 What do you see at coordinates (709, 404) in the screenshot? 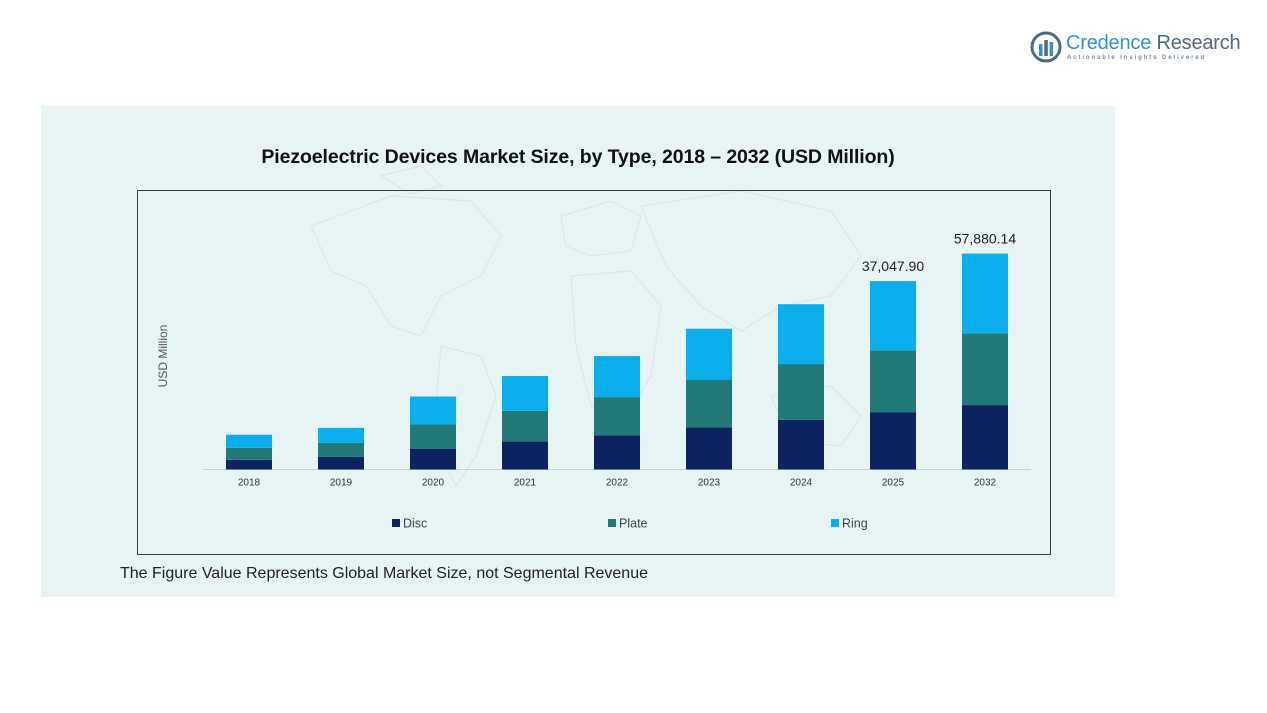
I see `bar-plate-2023` at bounding box center [709, 404].